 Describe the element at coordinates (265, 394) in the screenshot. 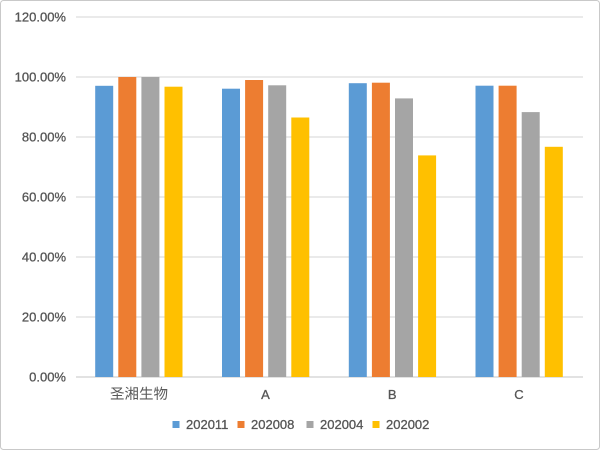

I see `svg-text: A` at that location.